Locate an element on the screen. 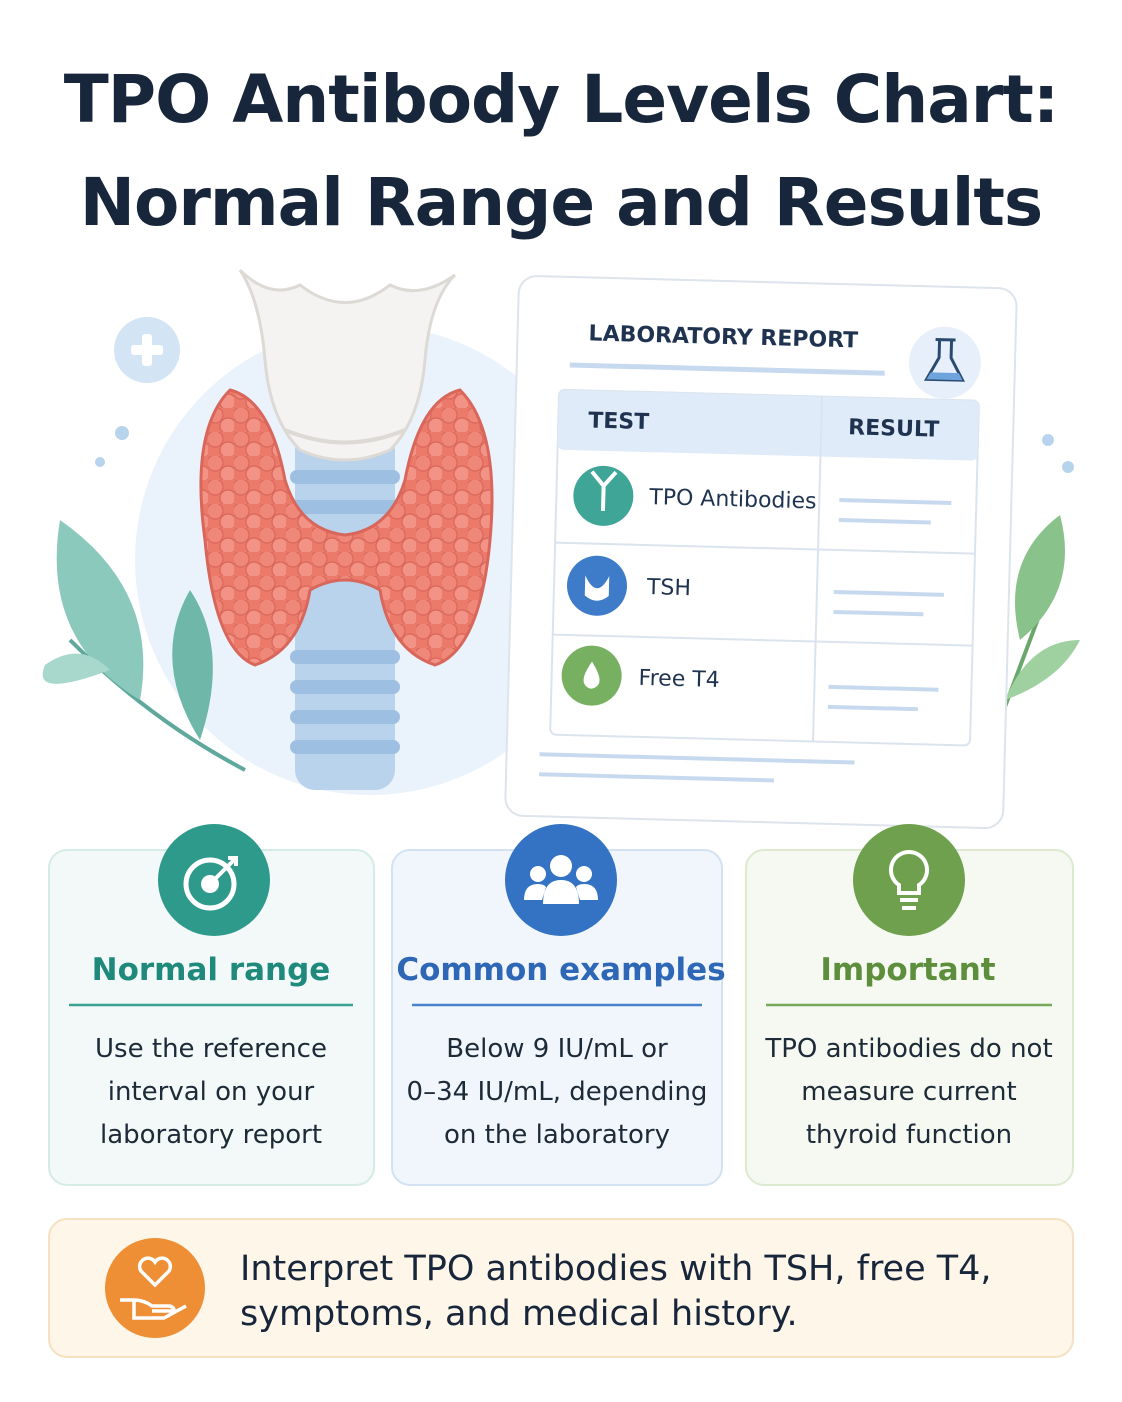 The height and width of the screenshot is (1402, 1122). card-text: measure current is located at coordinates (908, 1092).